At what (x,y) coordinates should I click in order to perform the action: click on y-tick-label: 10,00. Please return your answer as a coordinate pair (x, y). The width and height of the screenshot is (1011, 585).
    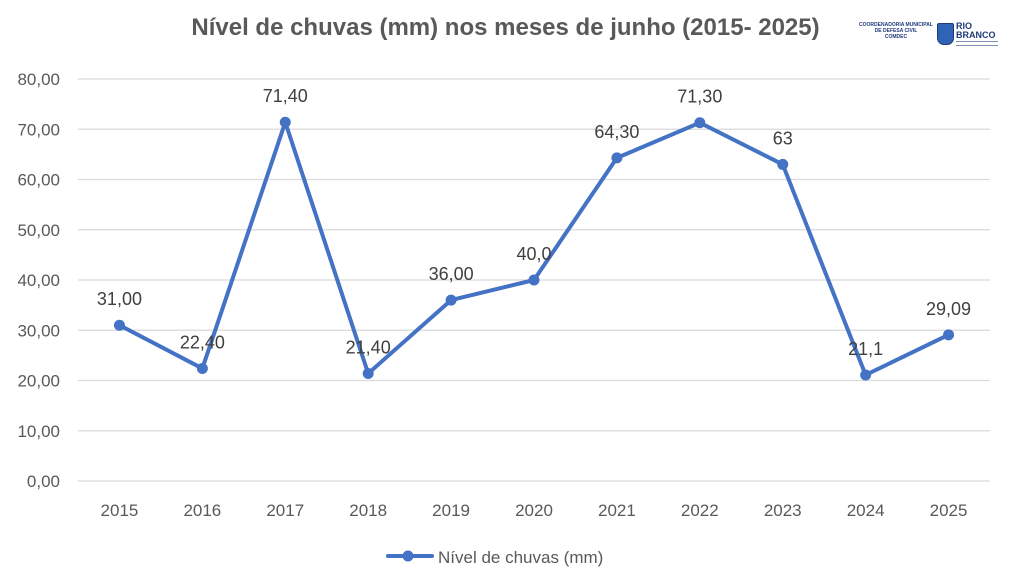
    Looking at the image, I should click on (38, 431).